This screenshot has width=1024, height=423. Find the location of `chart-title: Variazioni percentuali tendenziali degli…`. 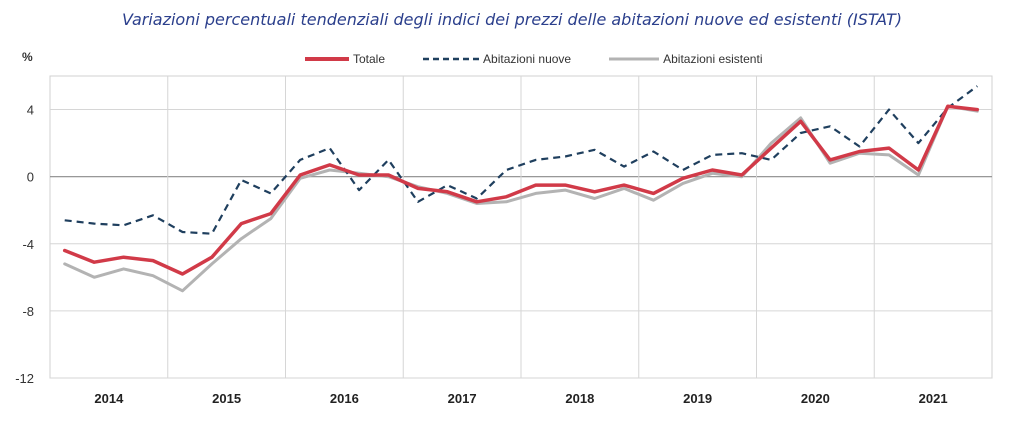

chart-title: Variazioni percentuali tendenziali degli… is located at coordinates (512, 19).